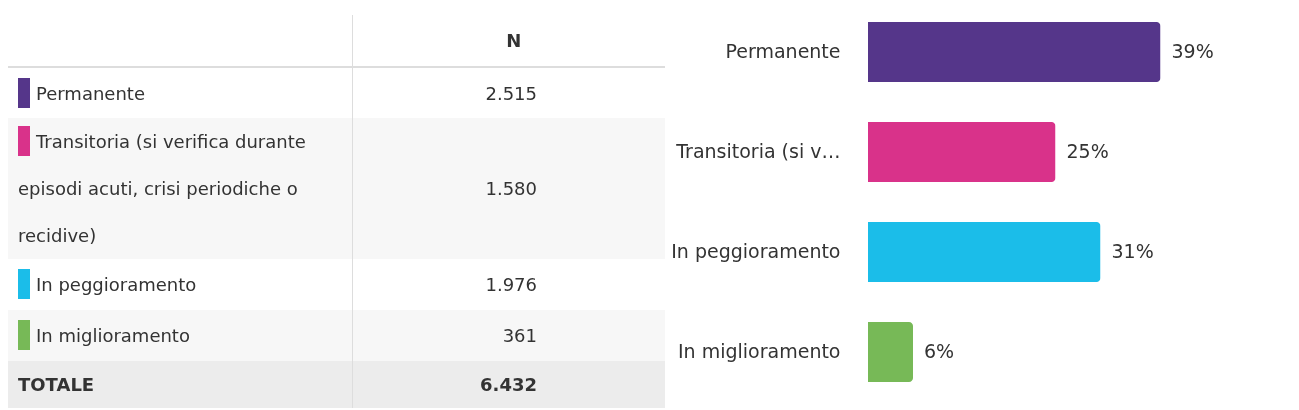 This screenshot has height=410, width=1299. I want to click on y-tick-label: In peggioramento, so click(756, 251).